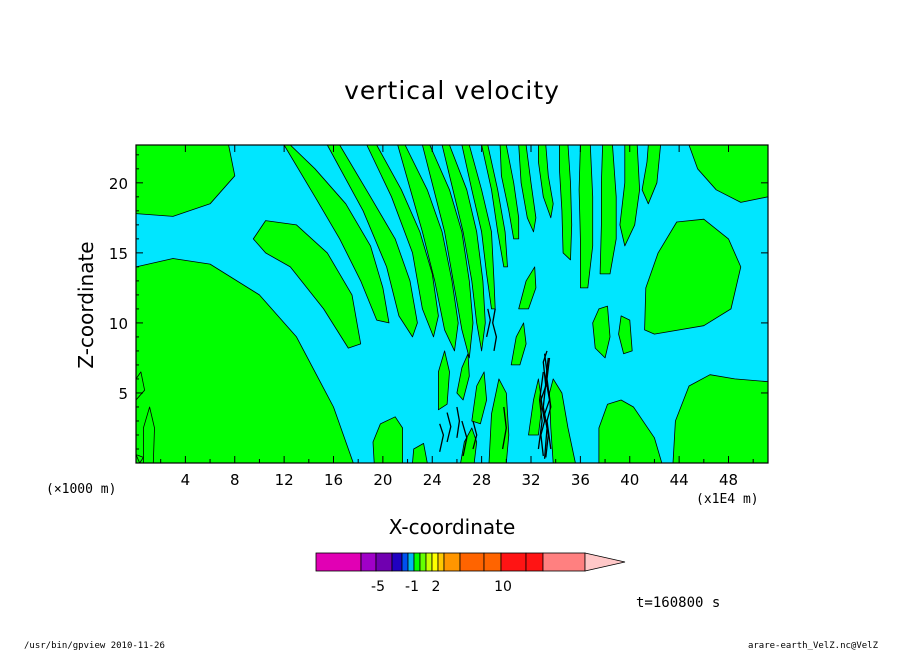  What do you see at coordinates (81, 489) in the screenshot?
I see `x-axis-unit: (×1000 m)` at bounding box center [81, 489].